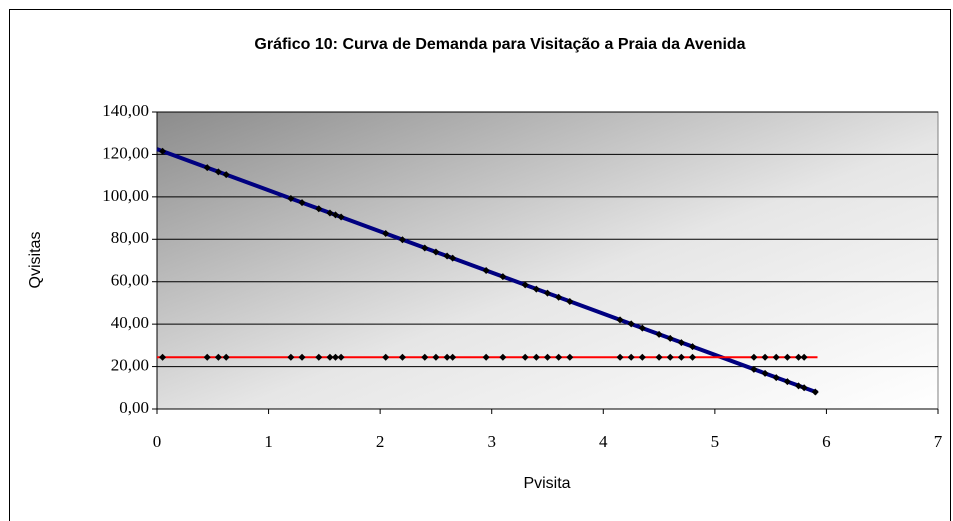 The width and height of the screenshot is (953, 521). I want to click on x-tick-label: 0, so click(157, 441).